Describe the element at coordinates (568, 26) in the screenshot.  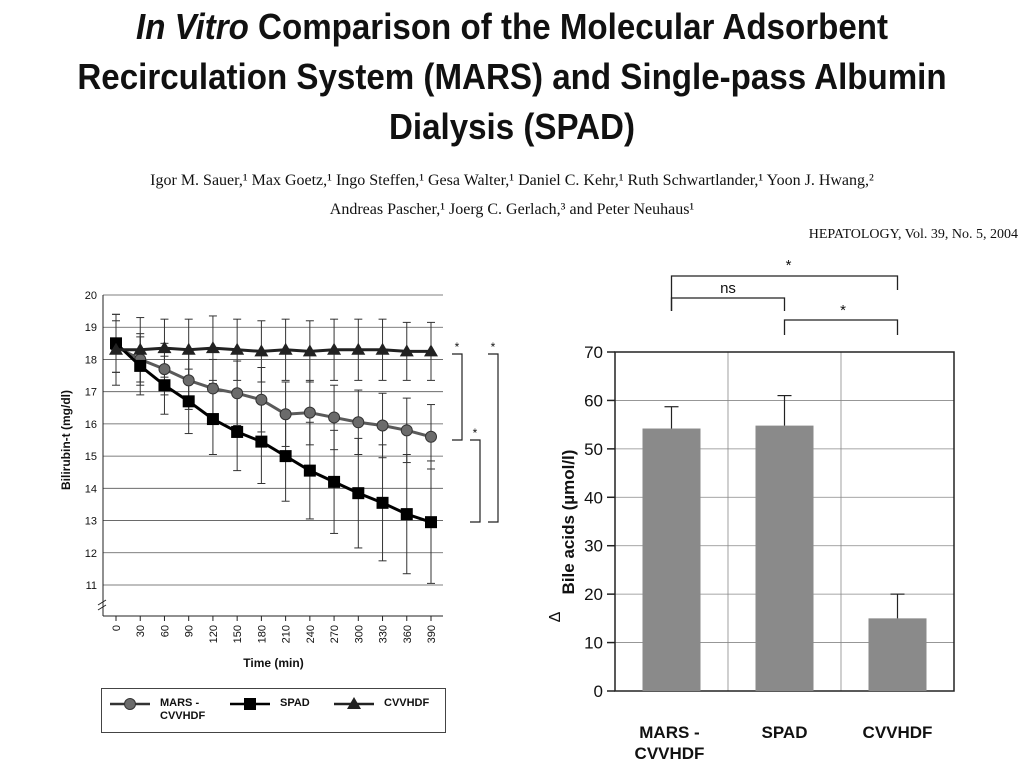
I see `title-line1: Comparison of the Molecular Adsorbent` at that location.